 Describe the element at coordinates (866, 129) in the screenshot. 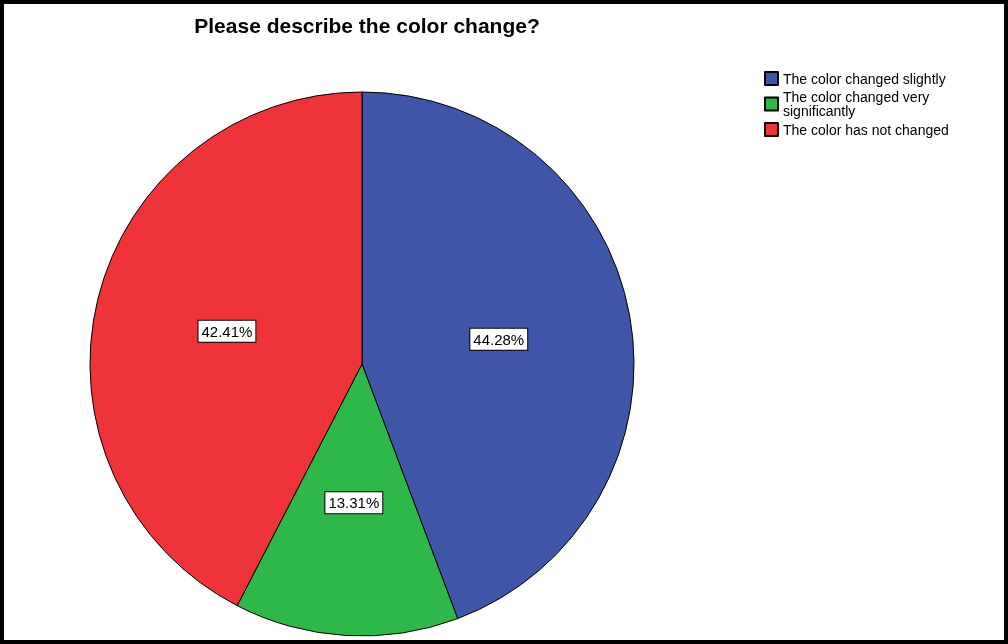

I see `legend-label: The color has not changed` at that location.